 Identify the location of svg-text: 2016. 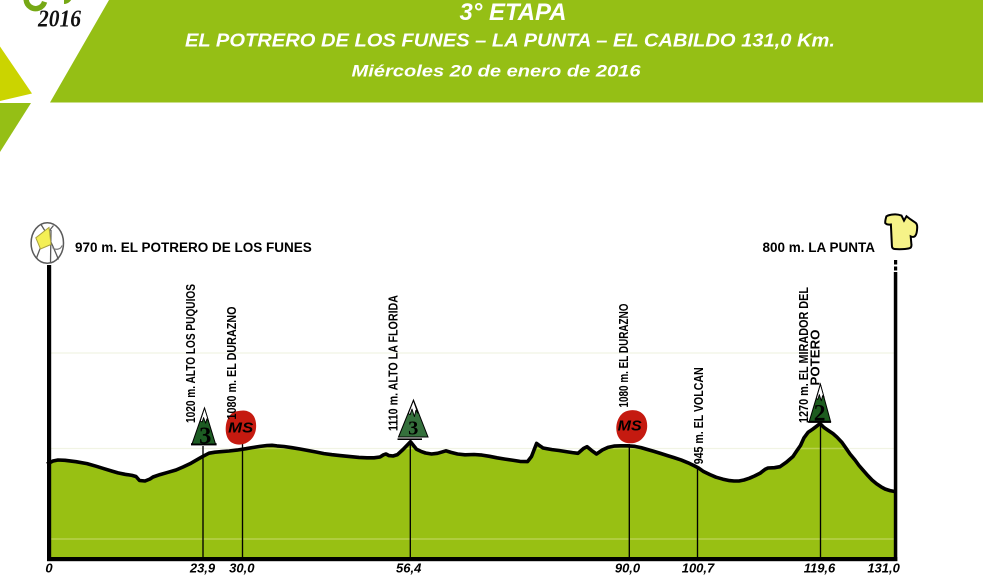
(59, 20).